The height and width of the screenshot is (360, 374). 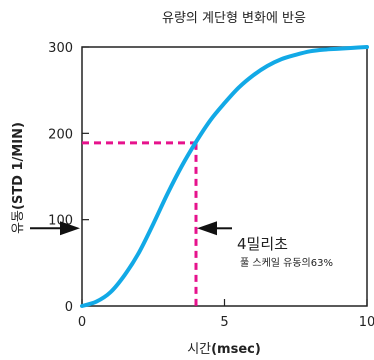 I want to click on y-axis-label-text: 유동, so click(x=18, y=222).